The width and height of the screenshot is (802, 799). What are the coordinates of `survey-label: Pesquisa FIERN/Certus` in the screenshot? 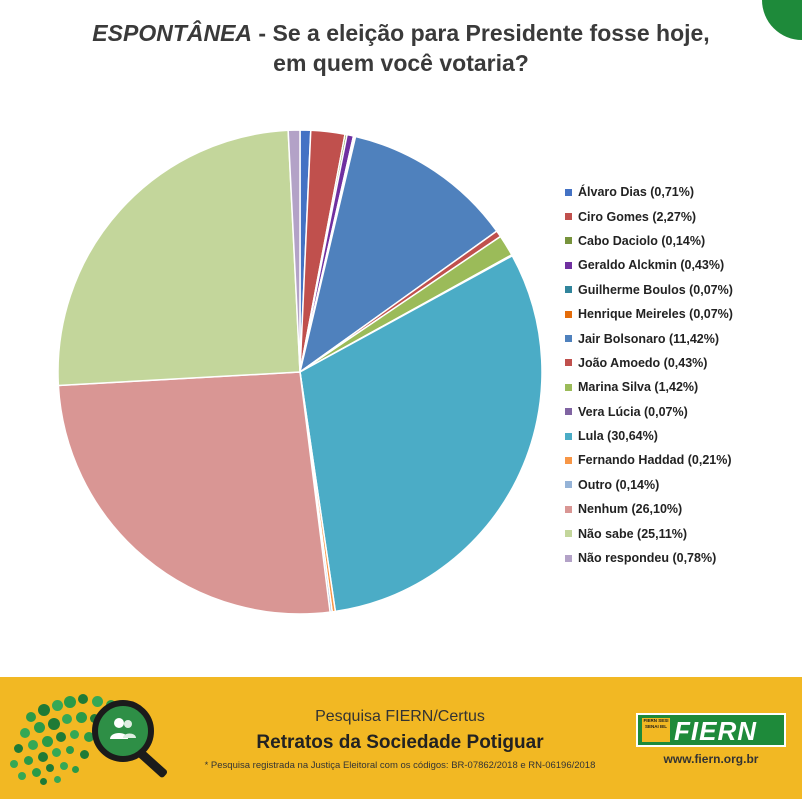 It's located at (400, 716).